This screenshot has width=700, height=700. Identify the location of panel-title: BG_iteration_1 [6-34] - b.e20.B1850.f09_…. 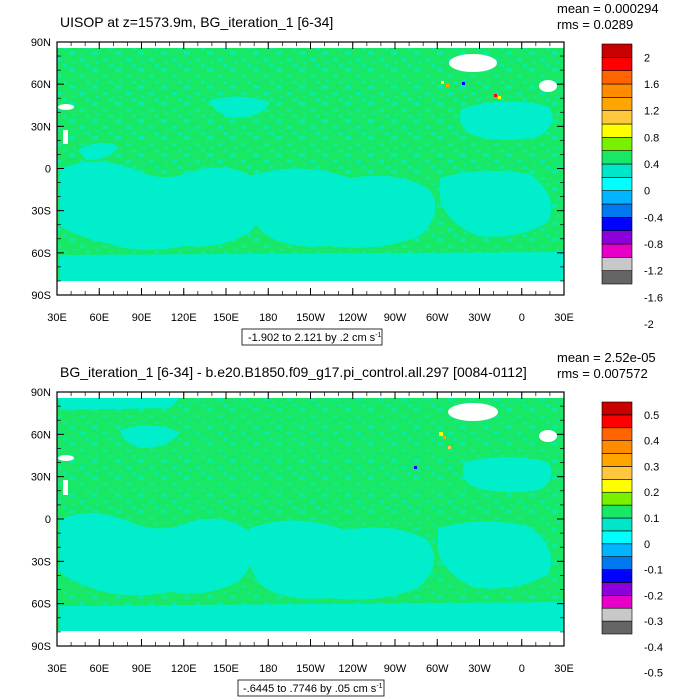
(293, 372).